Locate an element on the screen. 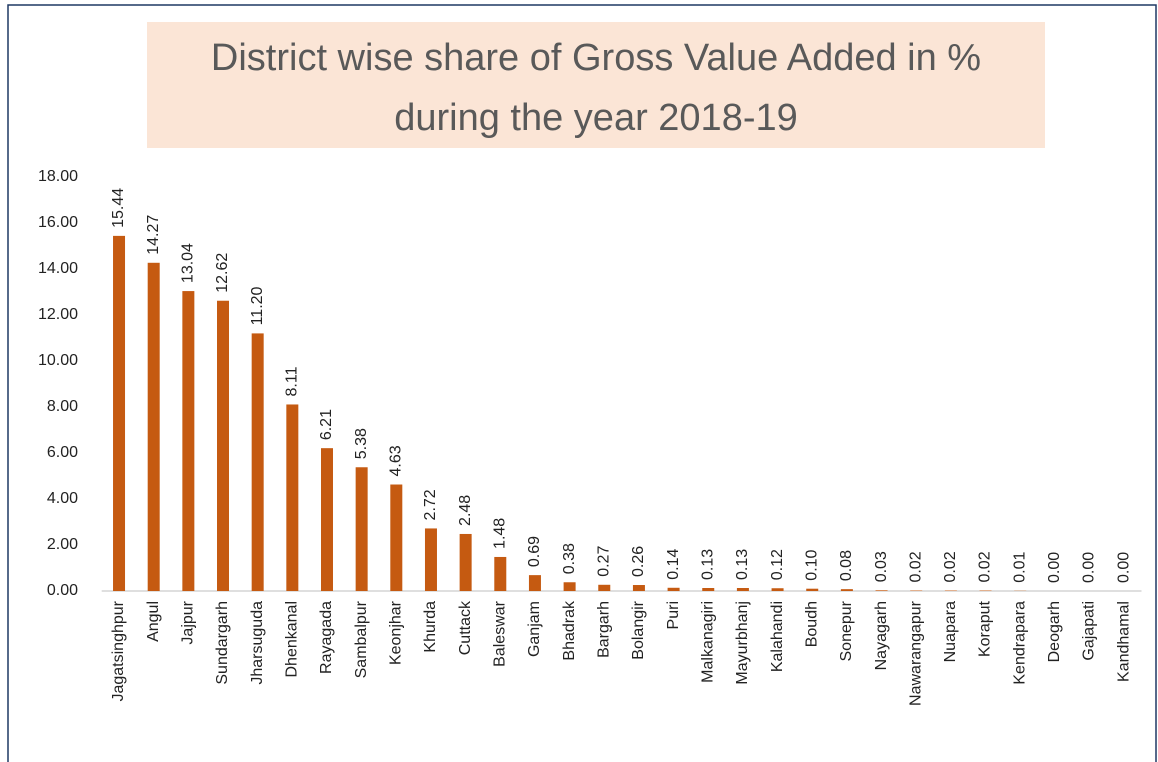  y-tick-label: 2.00 is located at coordinates (62, 544).